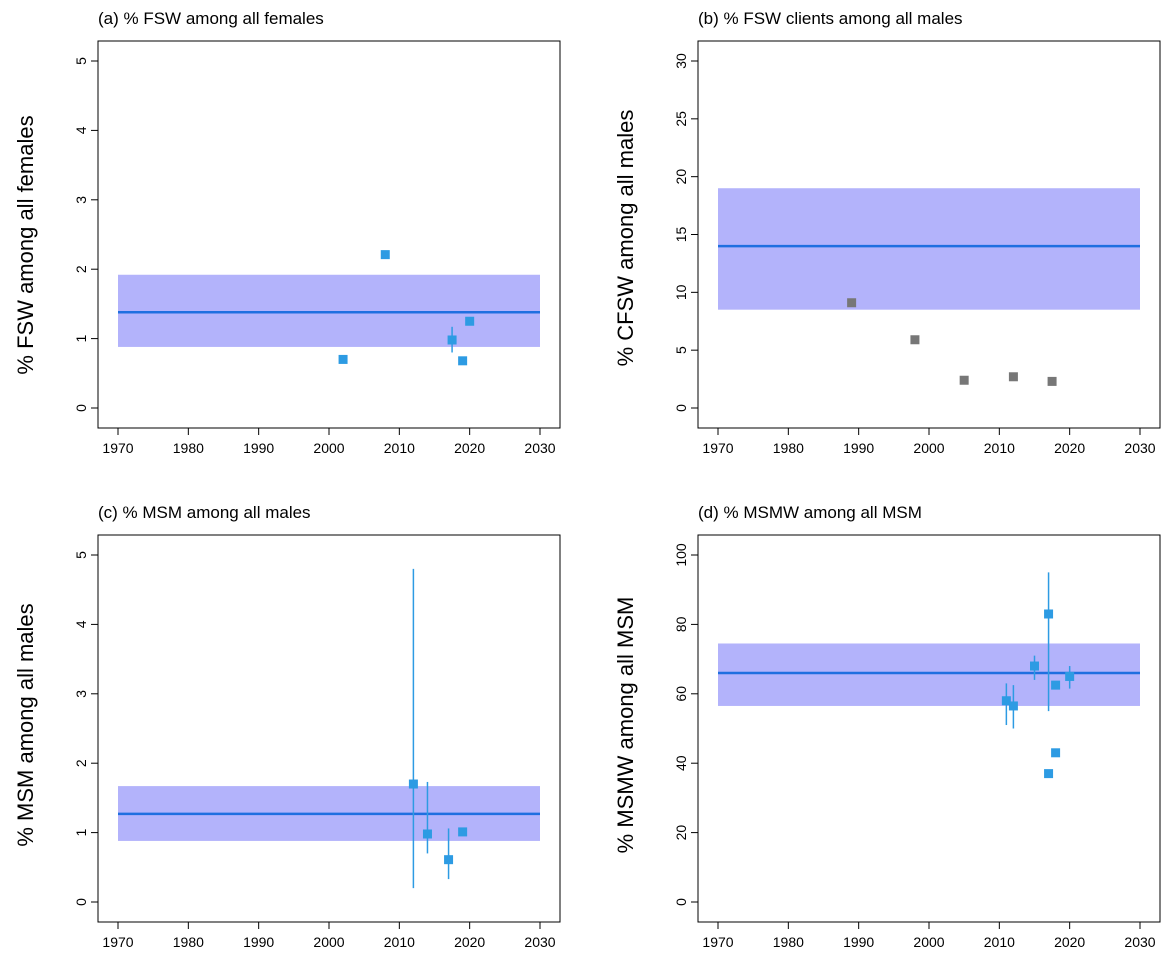  What do you see at coordinates (928, 942) in the screenshot?
I see `panel-d-xtick-label-3: 2000` at bounding box center [928, 942].